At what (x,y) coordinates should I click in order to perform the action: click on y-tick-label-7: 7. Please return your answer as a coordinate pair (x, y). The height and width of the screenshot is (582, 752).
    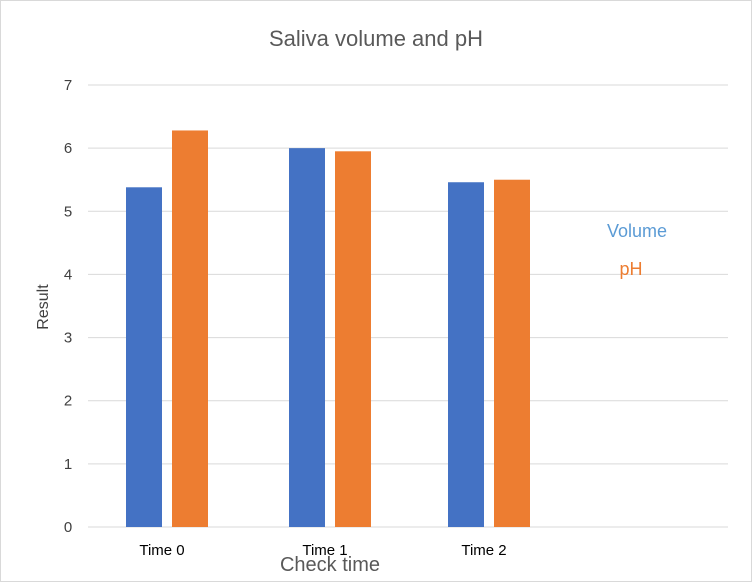
    Looking at the image, I should click on (68, 85).